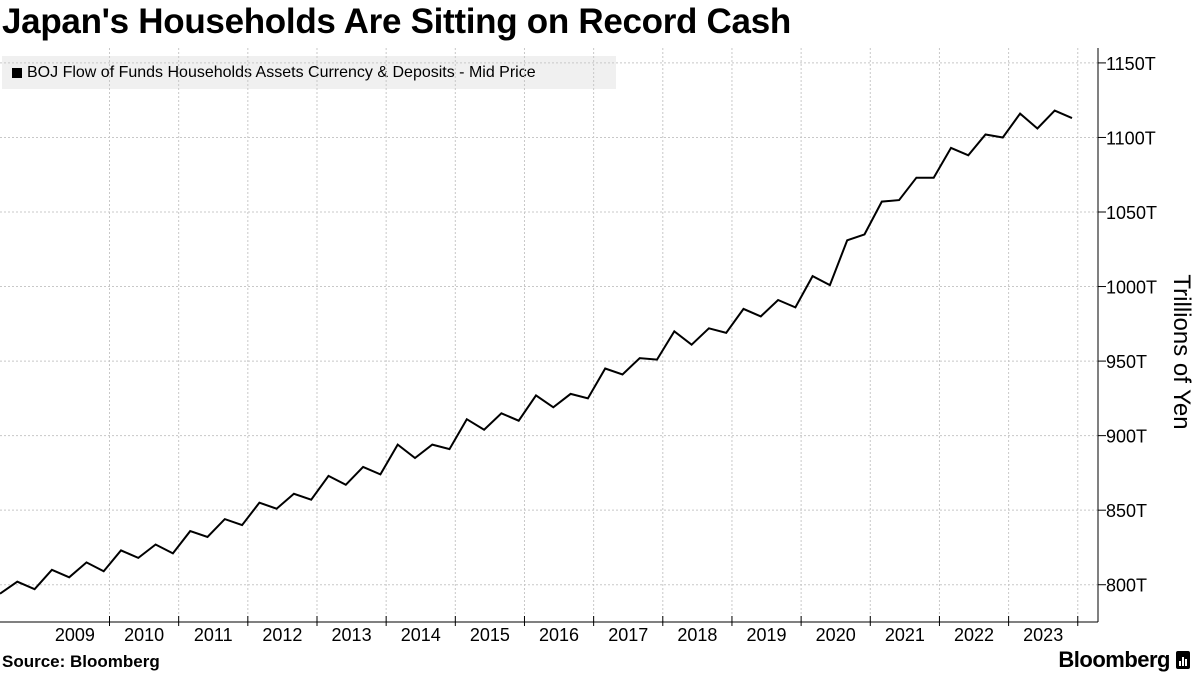  What do you see at coordinates (1183, 660) in the screenshot?
I see `bar-chart-icon` at bounding box center [1183, 660].